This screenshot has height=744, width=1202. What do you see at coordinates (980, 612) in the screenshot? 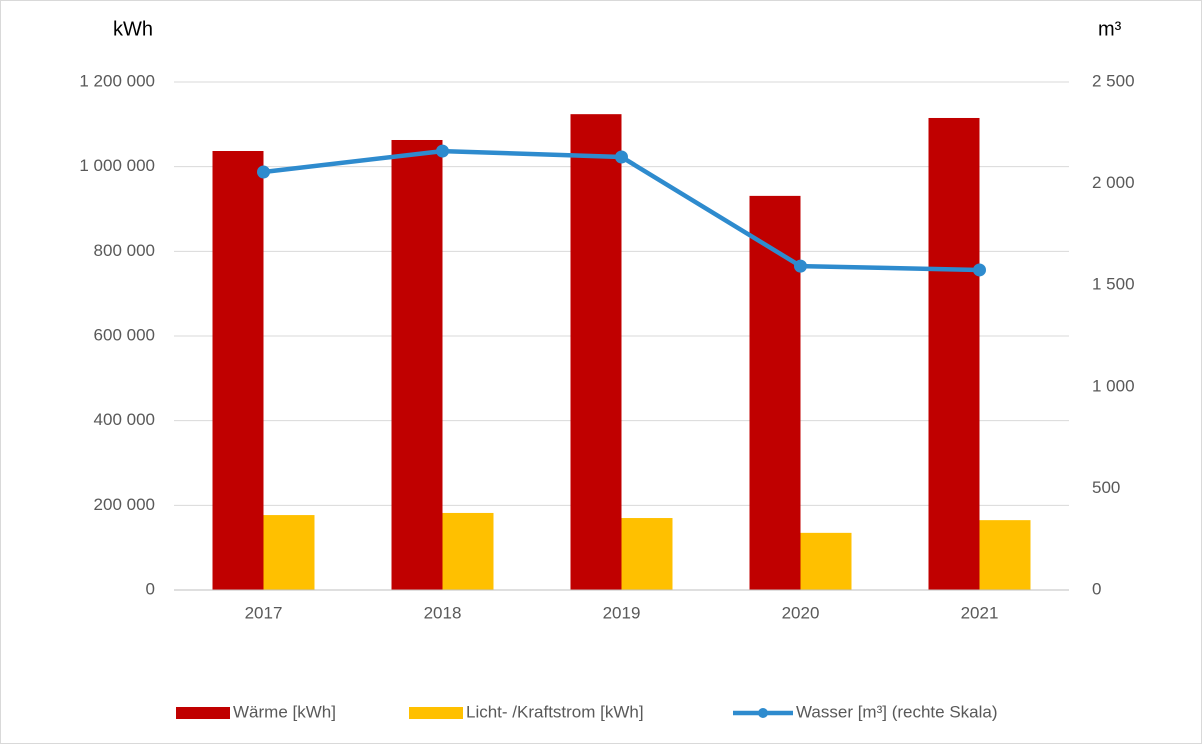
I see `x-tick-label: 2021` at bounding box center [980, 612].